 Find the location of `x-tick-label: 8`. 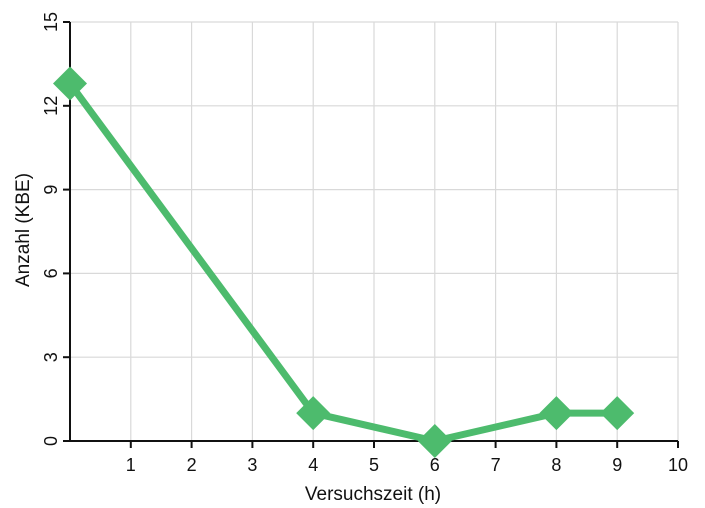

x-tick-label: 8 is located at coordinates (556, 465).